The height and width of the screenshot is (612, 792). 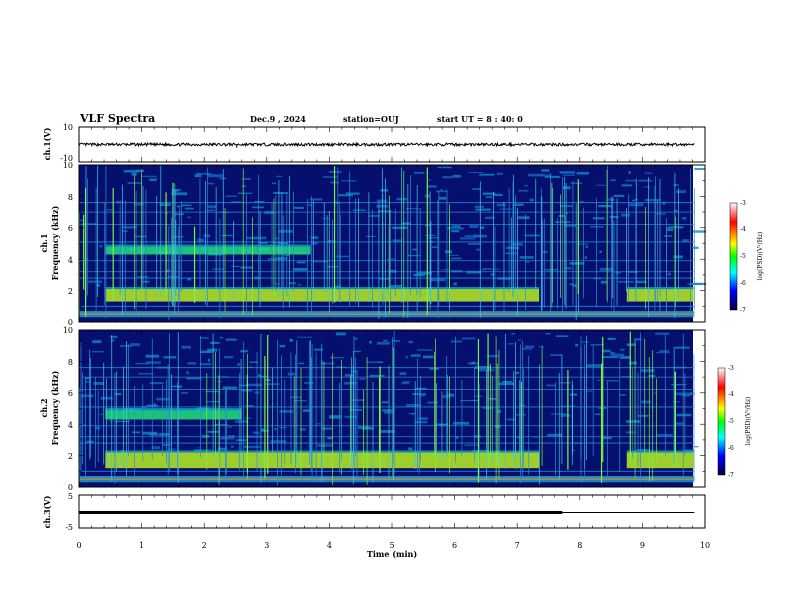 I want to click on ch1-colorbar-tick-minus6: -6, so click(x=743, y=283).